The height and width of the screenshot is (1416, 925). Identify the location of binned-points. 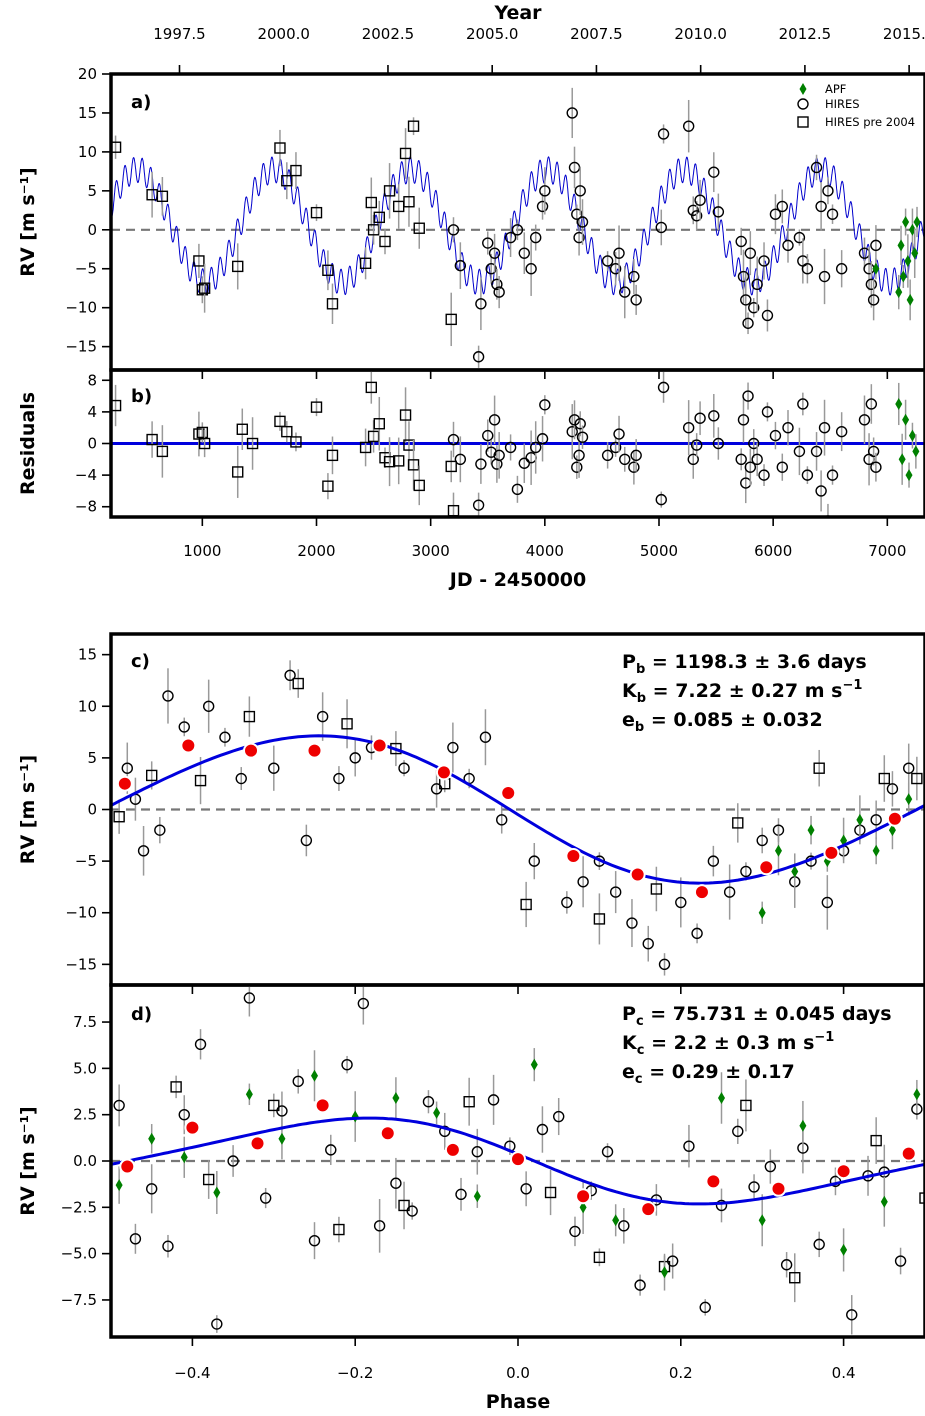
(509, 819).